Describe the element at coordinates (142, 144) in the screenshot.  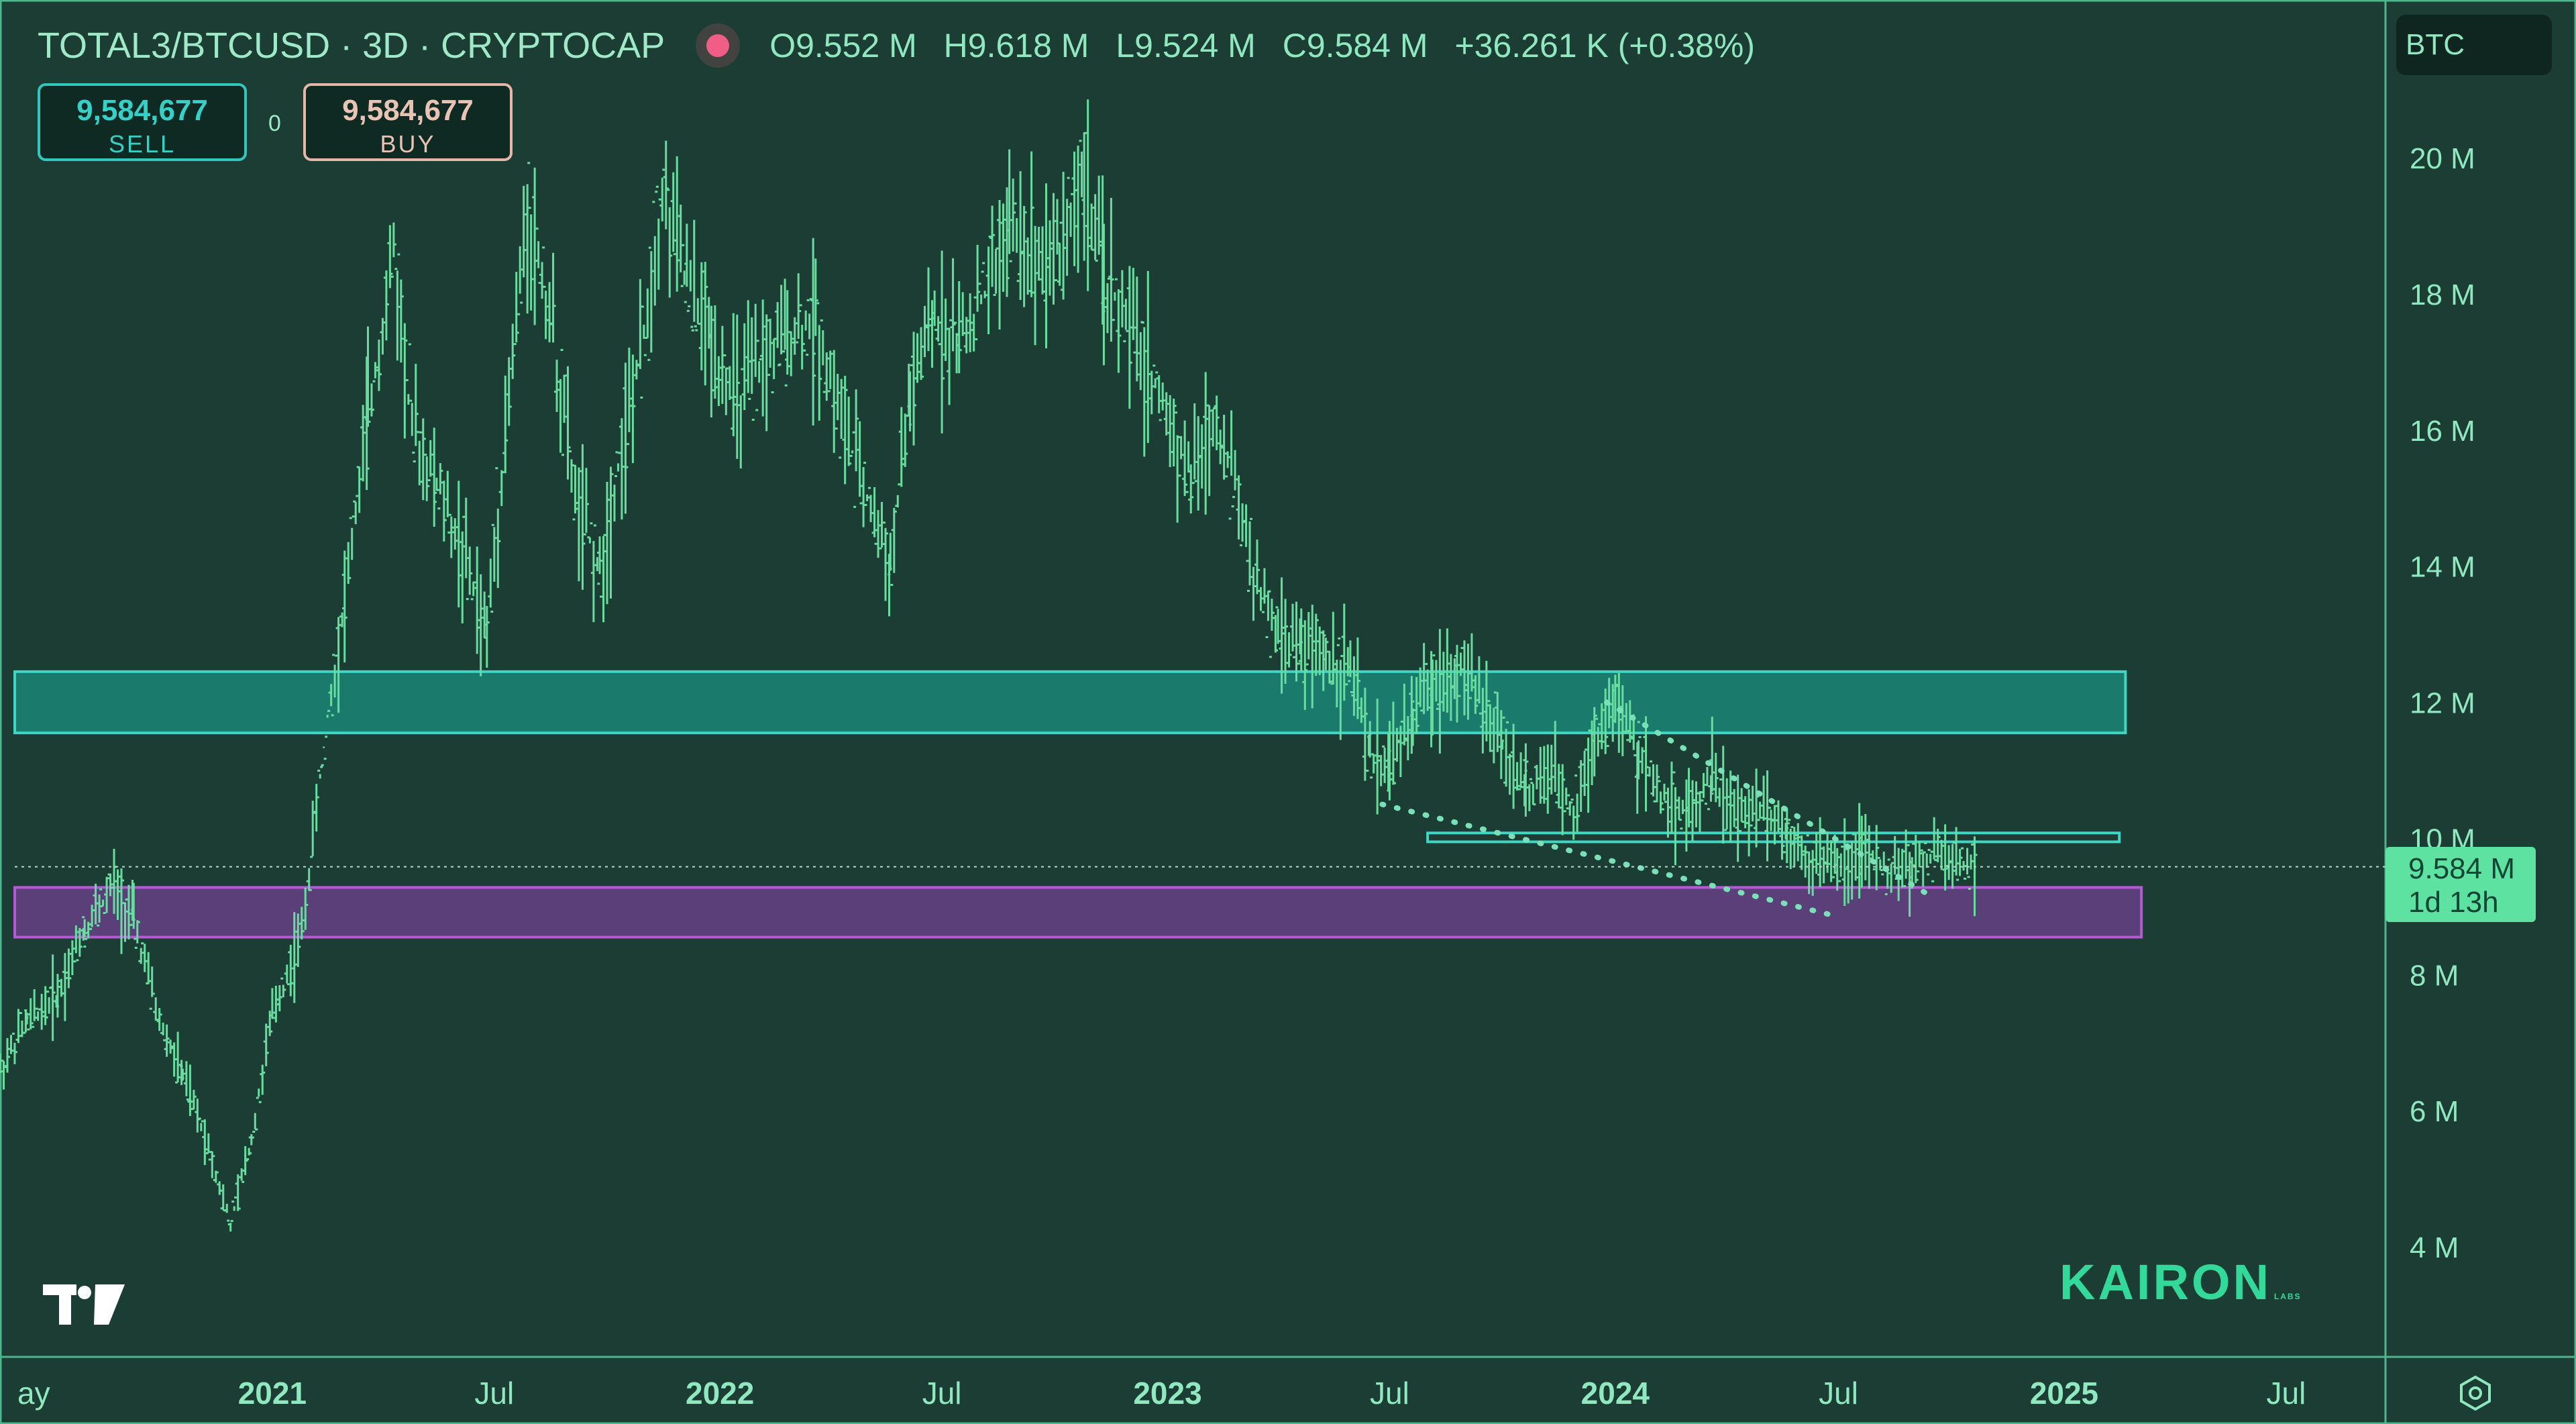
I see `sell-label: SELL` at that location.